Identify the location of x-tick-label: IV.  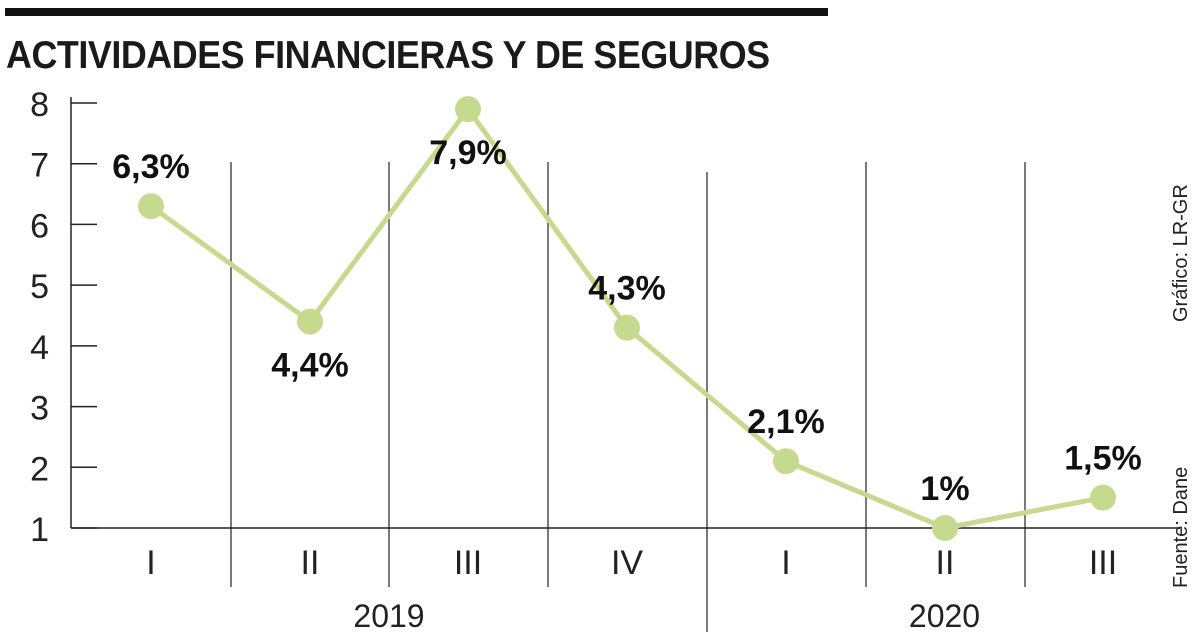
(627, 563).